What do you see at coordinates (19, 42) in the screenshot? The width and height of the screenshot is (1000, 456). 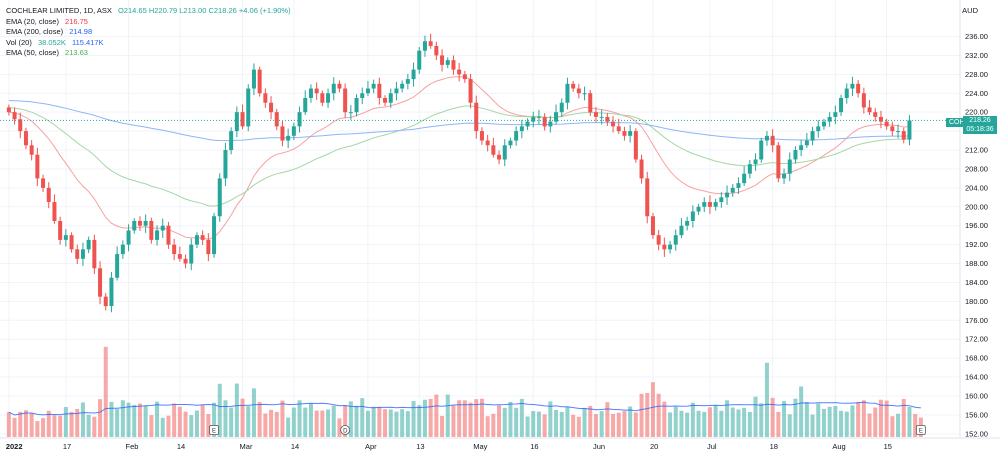 I see `legend-vol-label: Vol (20)` at bounding box center [19, 42].